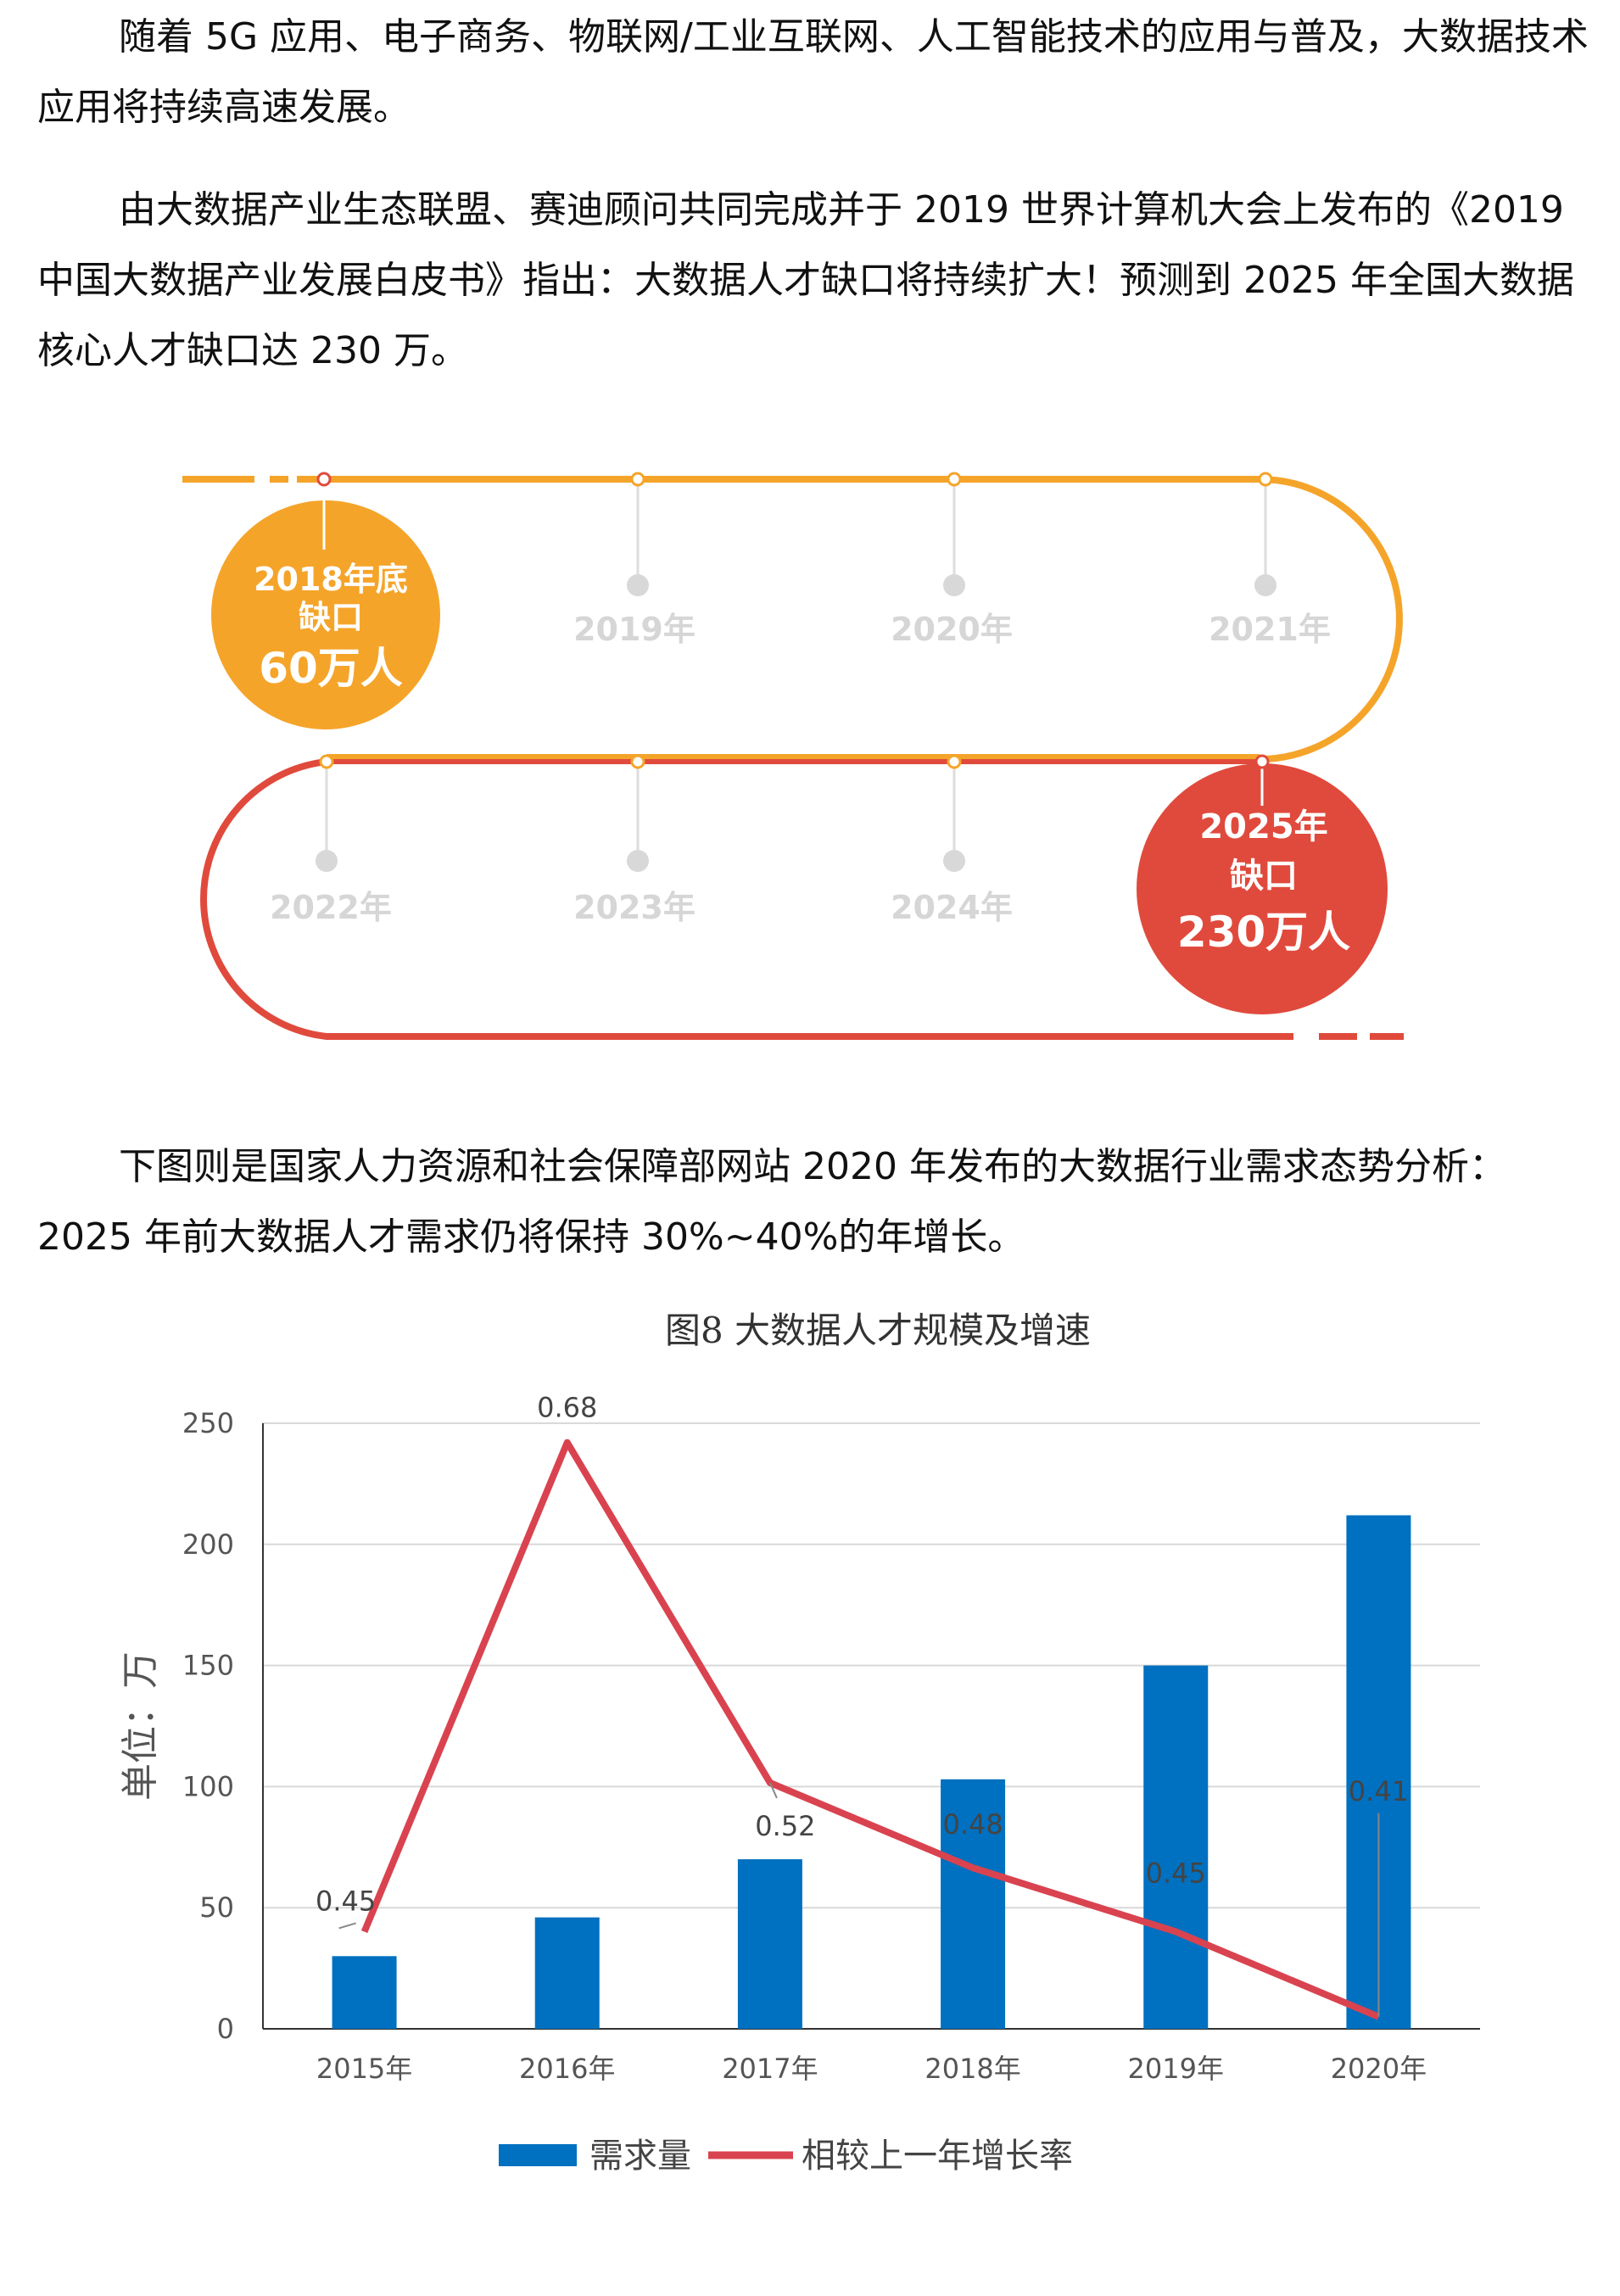 The image size is (1620, 2296). What do you see at coordinates (785, 1826) in the screenshot?
I see `growth-data-label: 0.52` at bounding box center [785, 1826].